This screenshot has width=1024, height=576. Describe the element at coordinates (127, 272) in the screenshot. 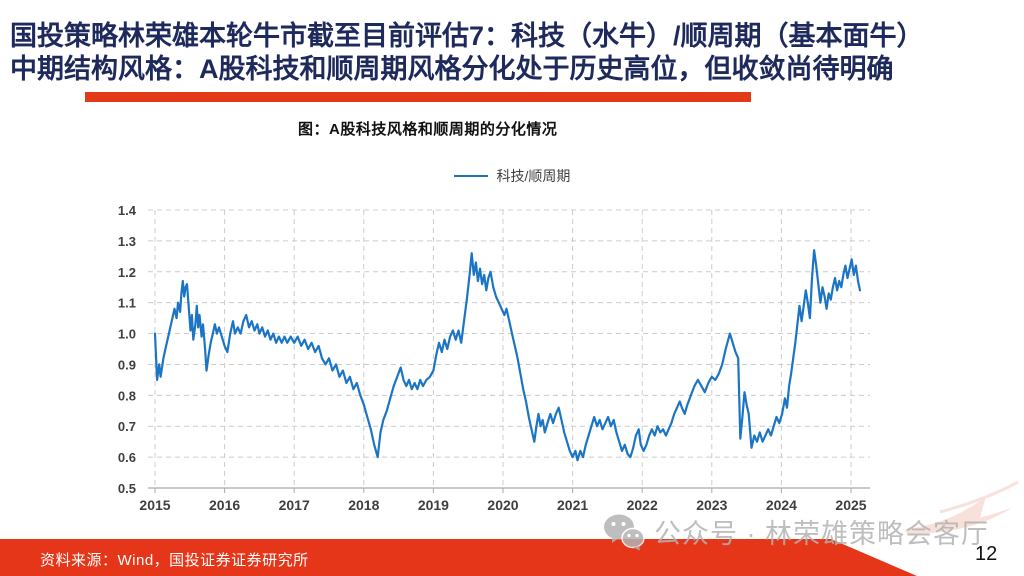

I see `y-tick-label: 1.2` at that location.